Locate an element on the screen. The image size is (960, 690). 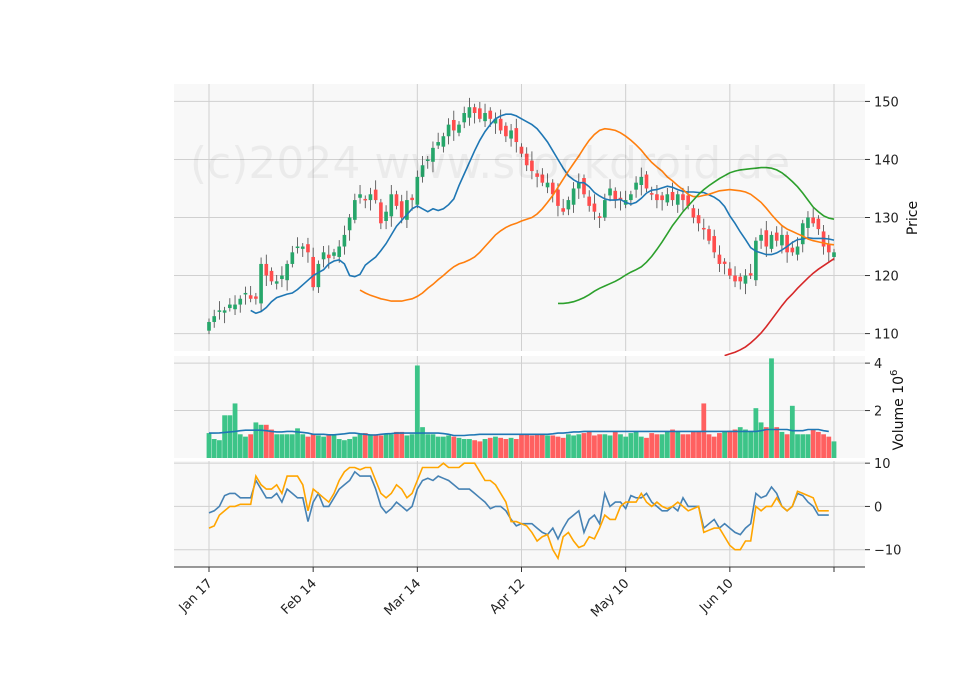
price-tick-label: 140 is located at coordinates (886, 160).